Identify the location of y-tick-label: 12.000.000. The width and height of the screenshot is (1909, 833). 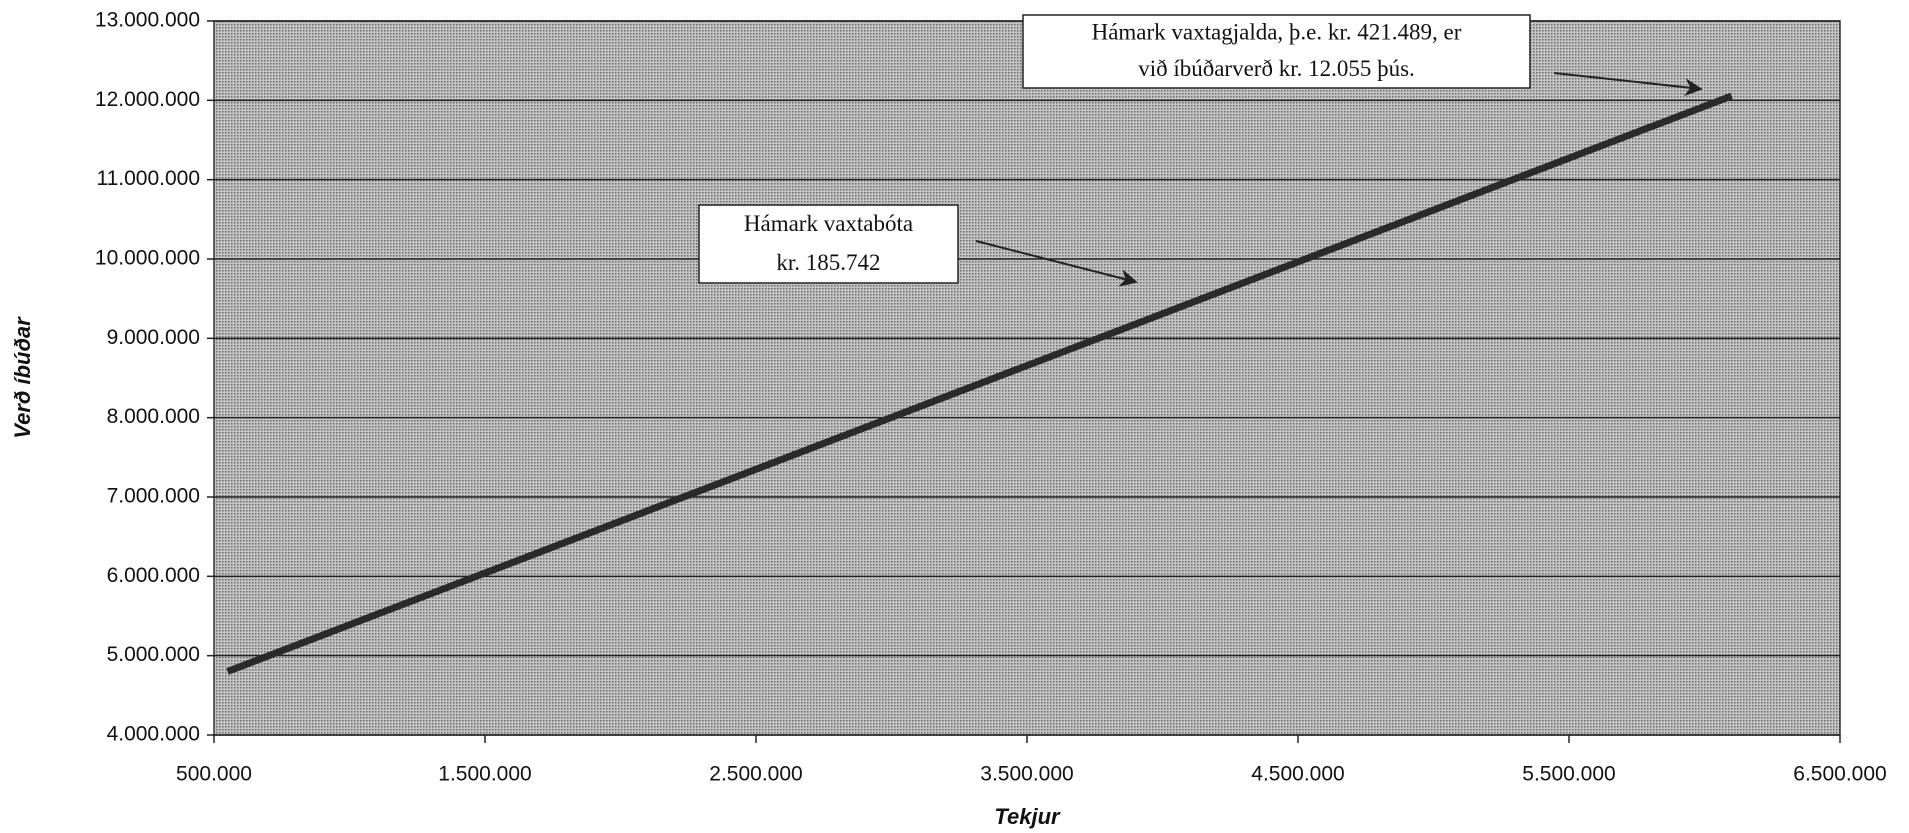
(147, 99).